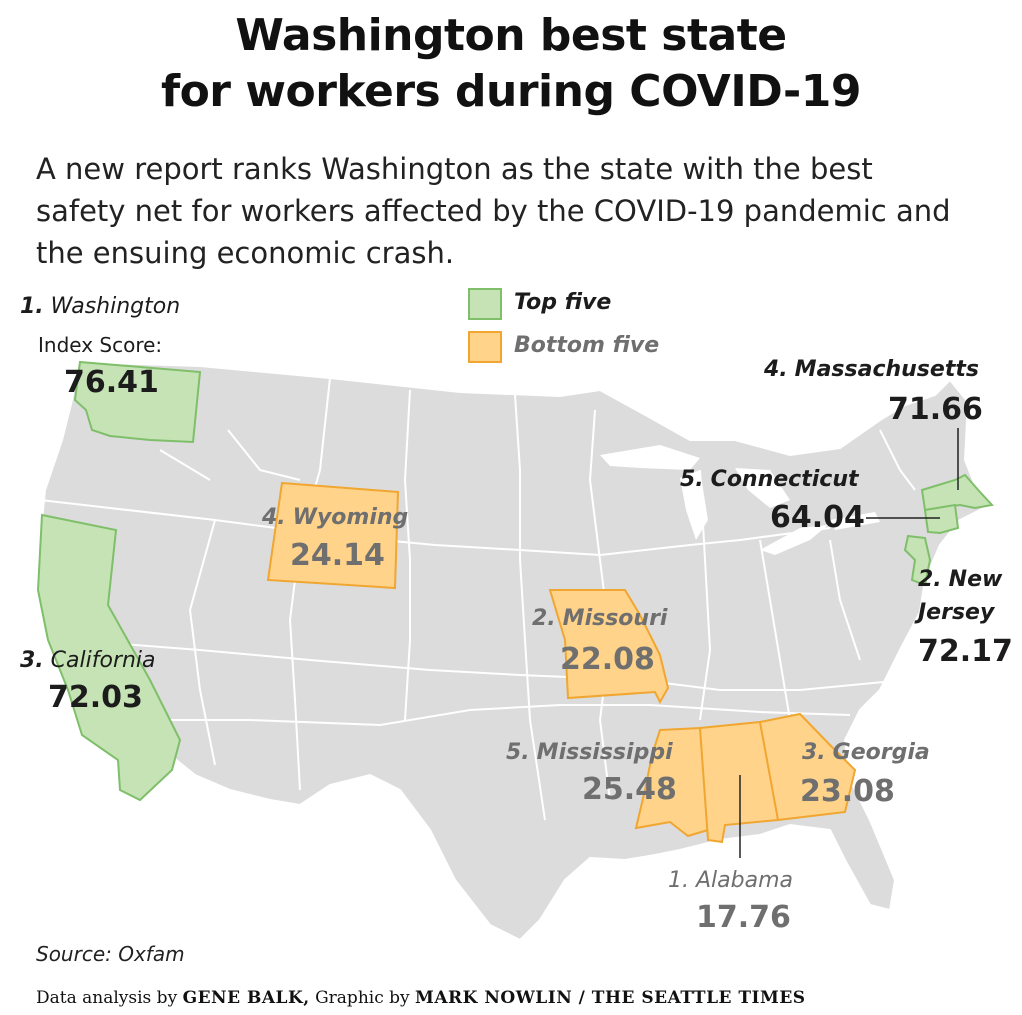 This screenshot has height=1015, width=1022. What do you see at coordinates (886, 369) in the screenshot?
I see `name-massachusetts: Massachusetts` at bounding box center [886, 369].